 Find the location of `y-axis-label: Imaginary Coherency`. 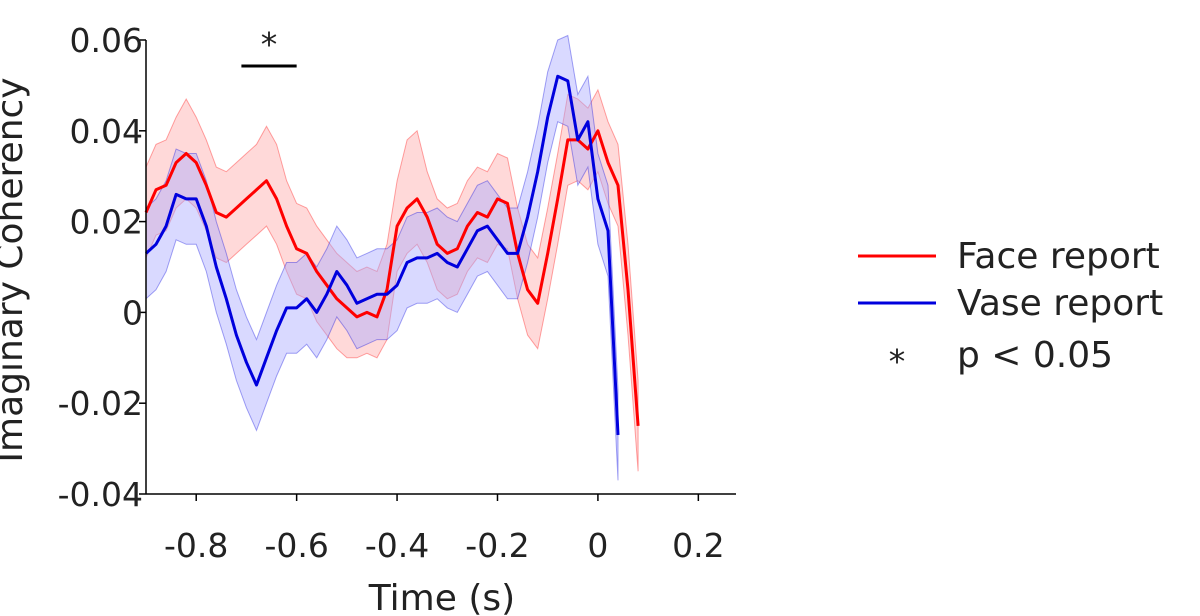

y-axis-label: Imaginary Coherency is located at coordinates (15, 269).